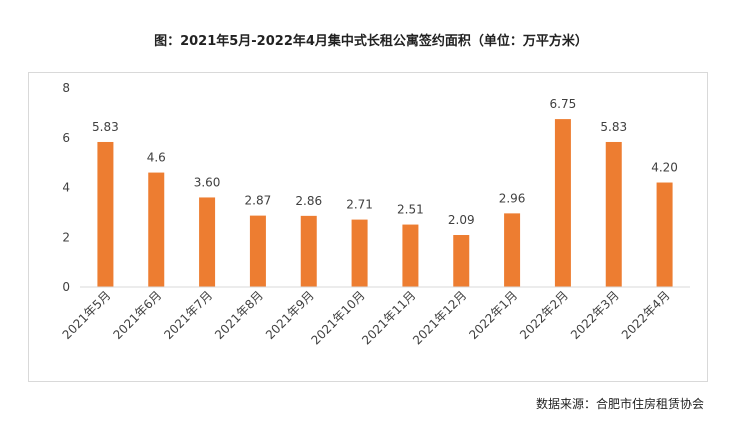 The height and width of the screenshot is (441, 742). I want to click on data-source-note: 数据来源：合肥市住房租赁协会, so click(619, 404).